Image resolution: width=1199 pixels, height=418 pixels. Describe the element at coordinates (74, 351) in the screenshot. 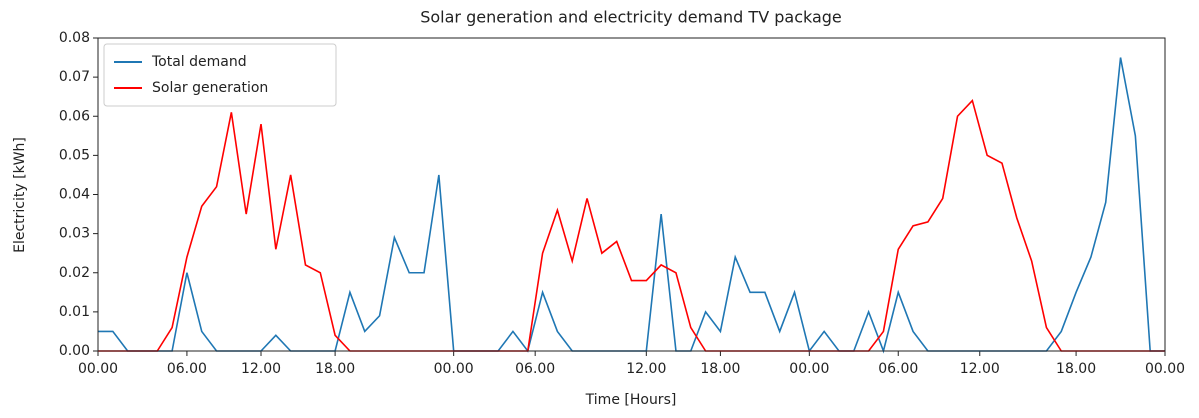

I see `y-tick-label: 0.00` at that location.